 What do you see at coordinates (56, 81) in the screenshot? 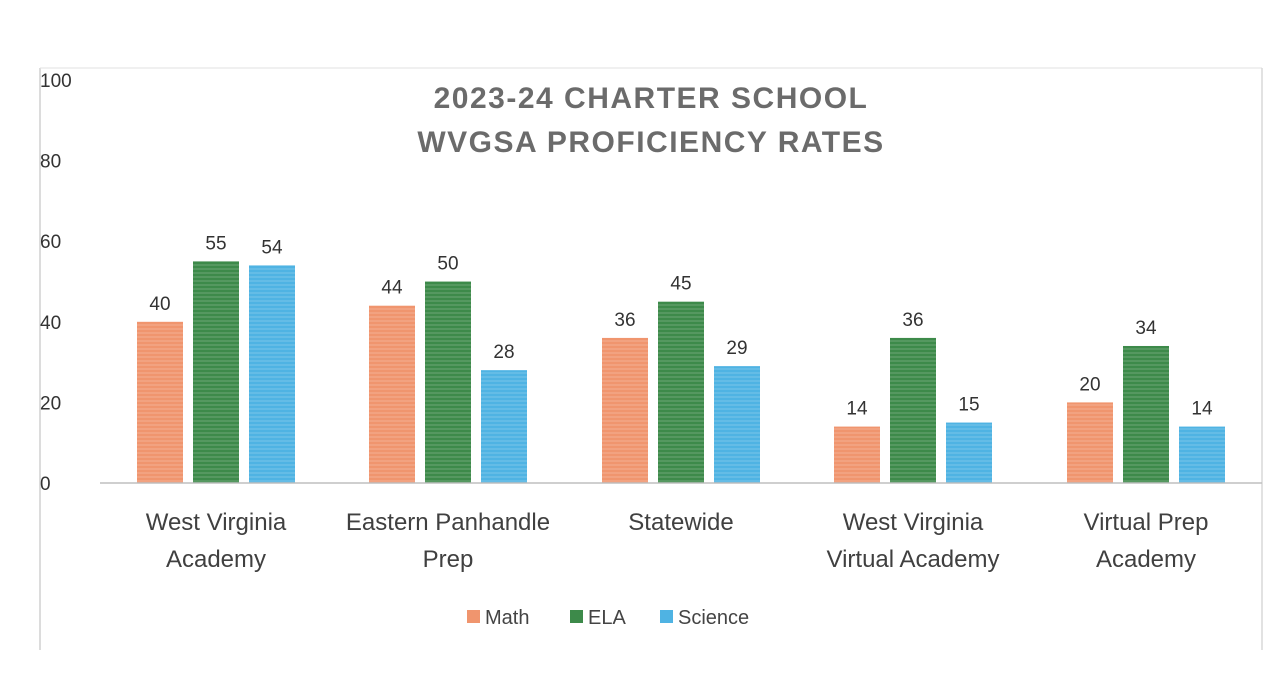
I see `y-tick-label: 100` at bounding box center [56, 81].